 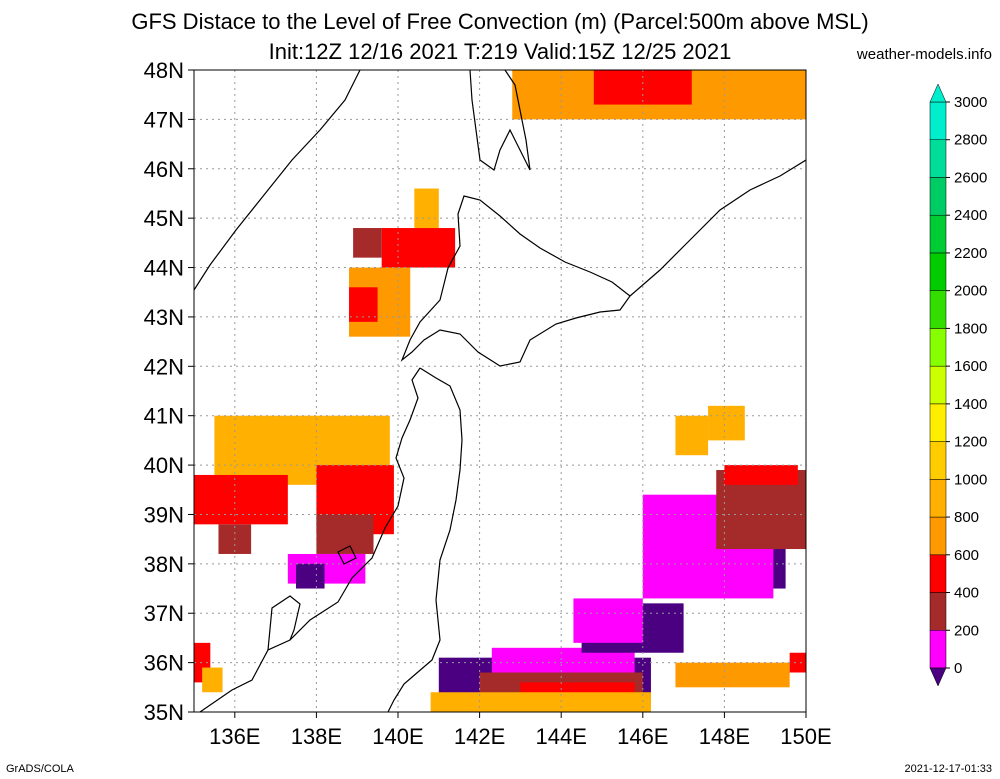 I want to click on lon-tick-label: 140E, so click(x=397, y=736).